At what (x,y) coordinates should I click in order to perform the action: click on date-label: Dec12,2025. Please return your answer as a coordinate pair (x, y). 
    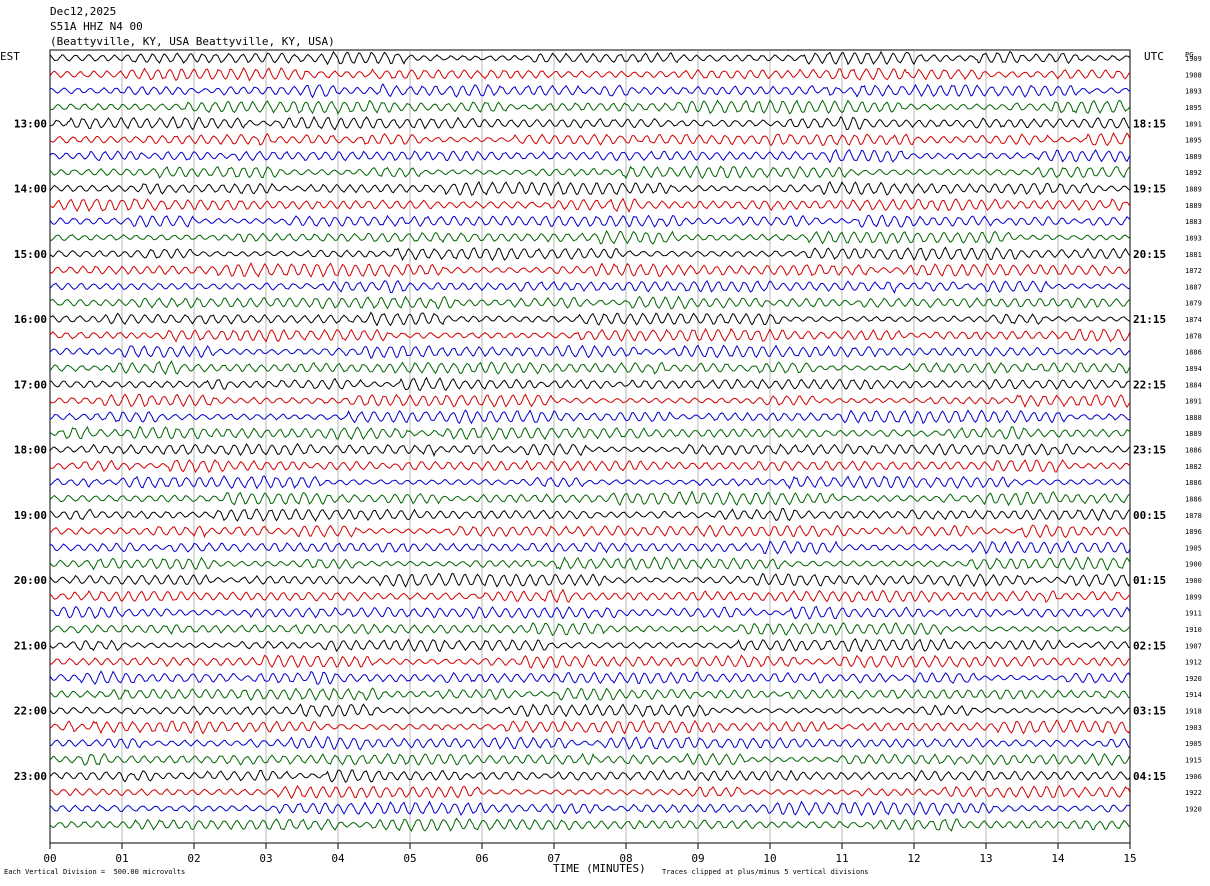
    Looking at the image, I should click on (83, 11).